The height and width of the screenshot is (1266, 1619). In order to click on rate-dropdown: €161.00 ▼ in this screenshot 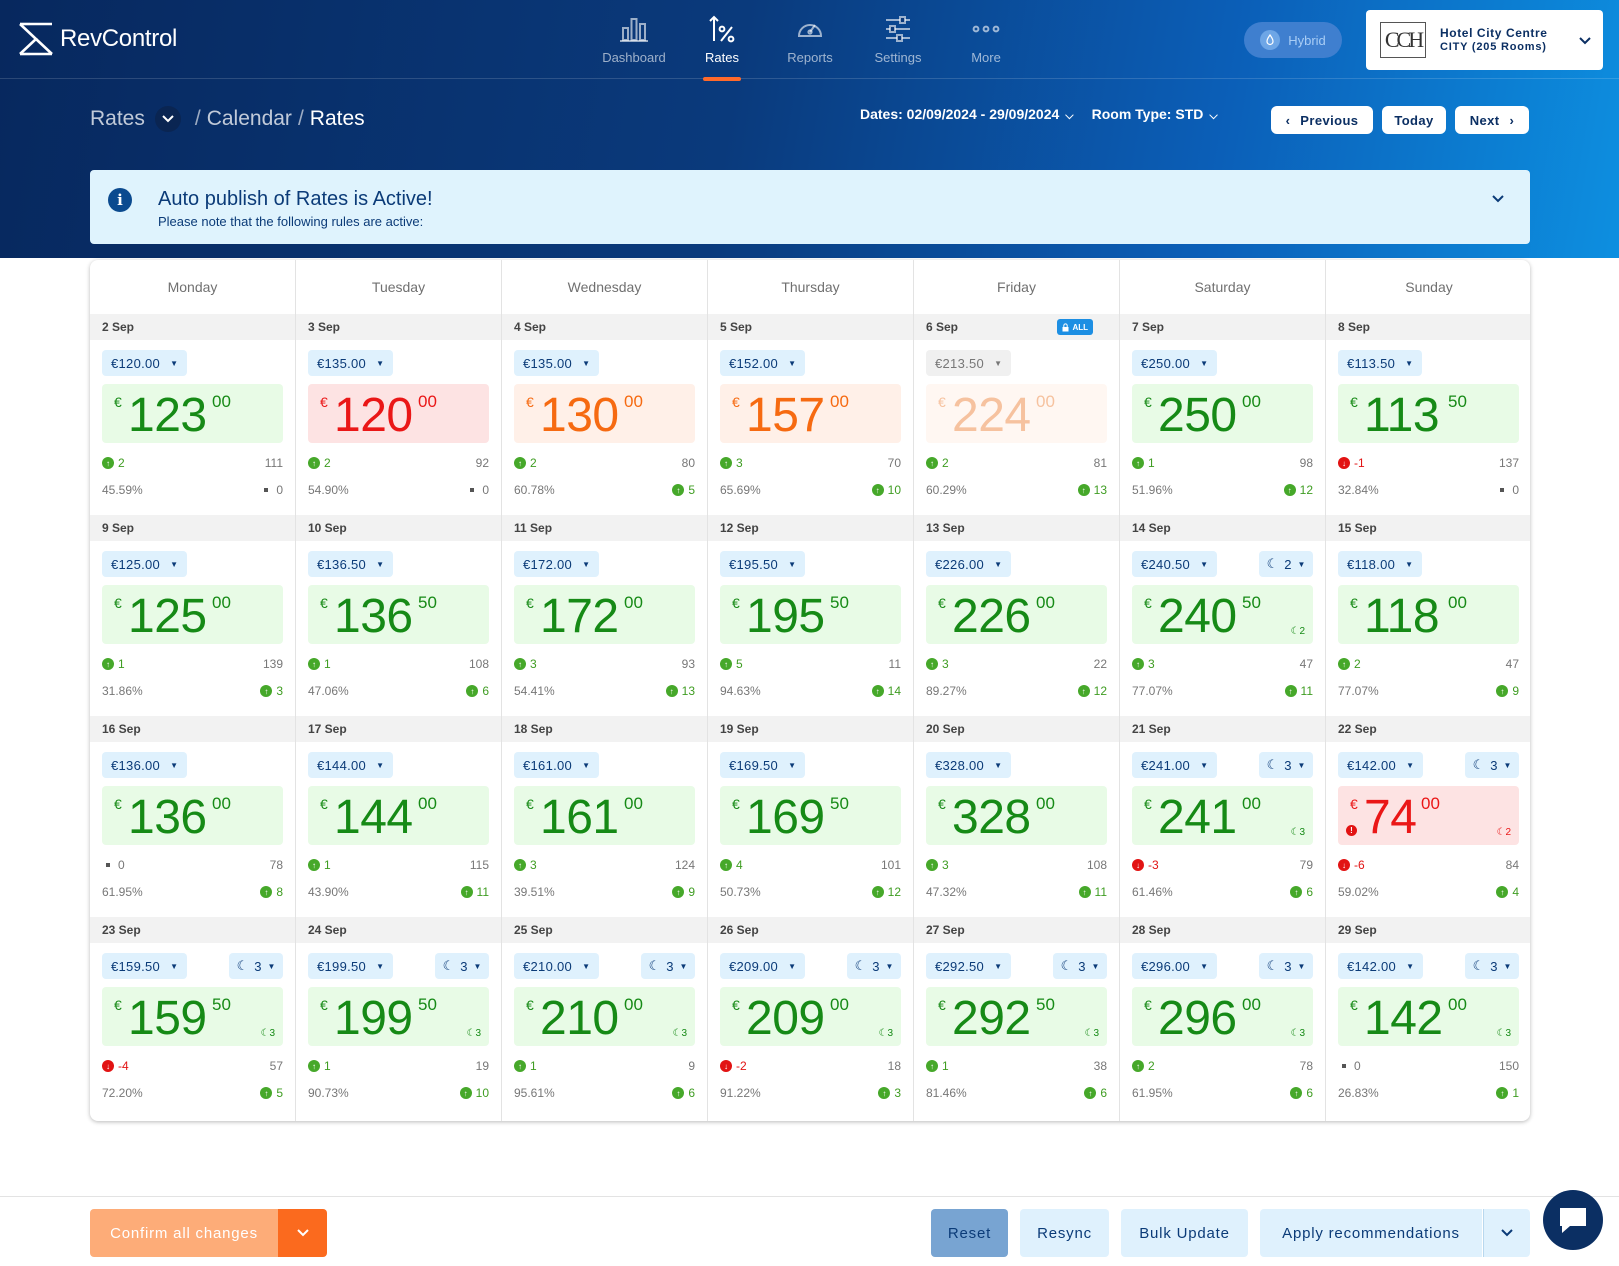, I will do `click(557, 765)`.